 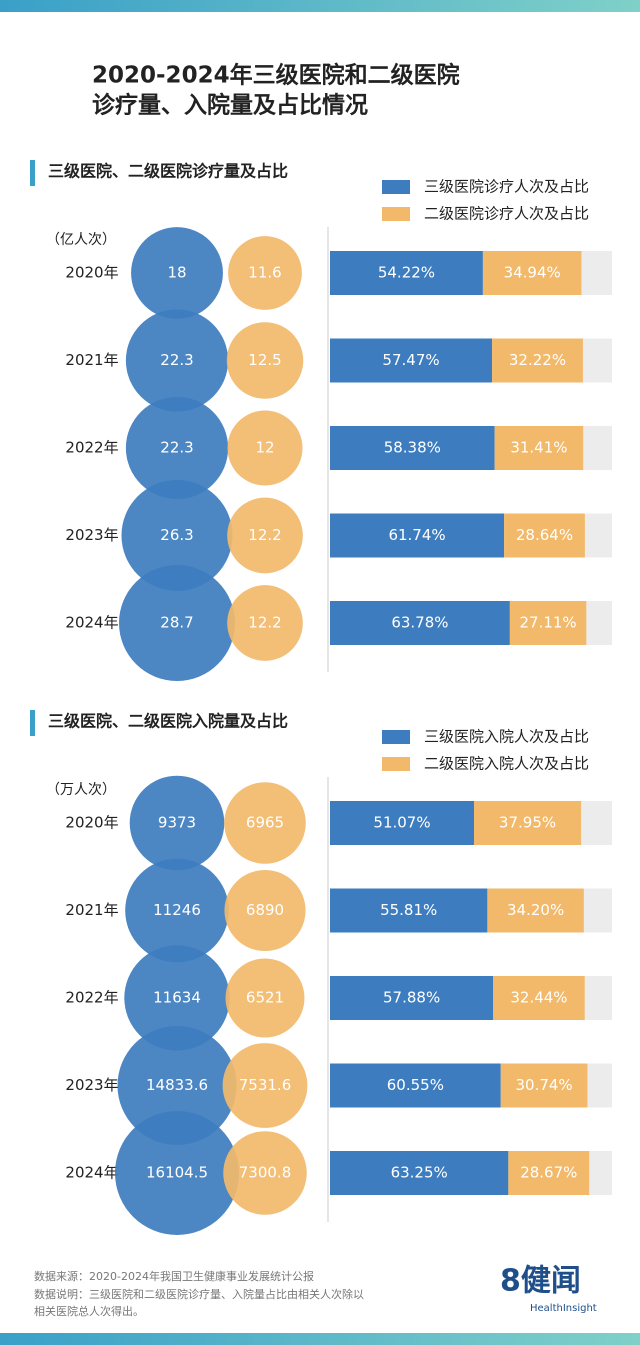 I want to click on legend-label: 二级医院入院人次及占比, so click(x=506, y=764).